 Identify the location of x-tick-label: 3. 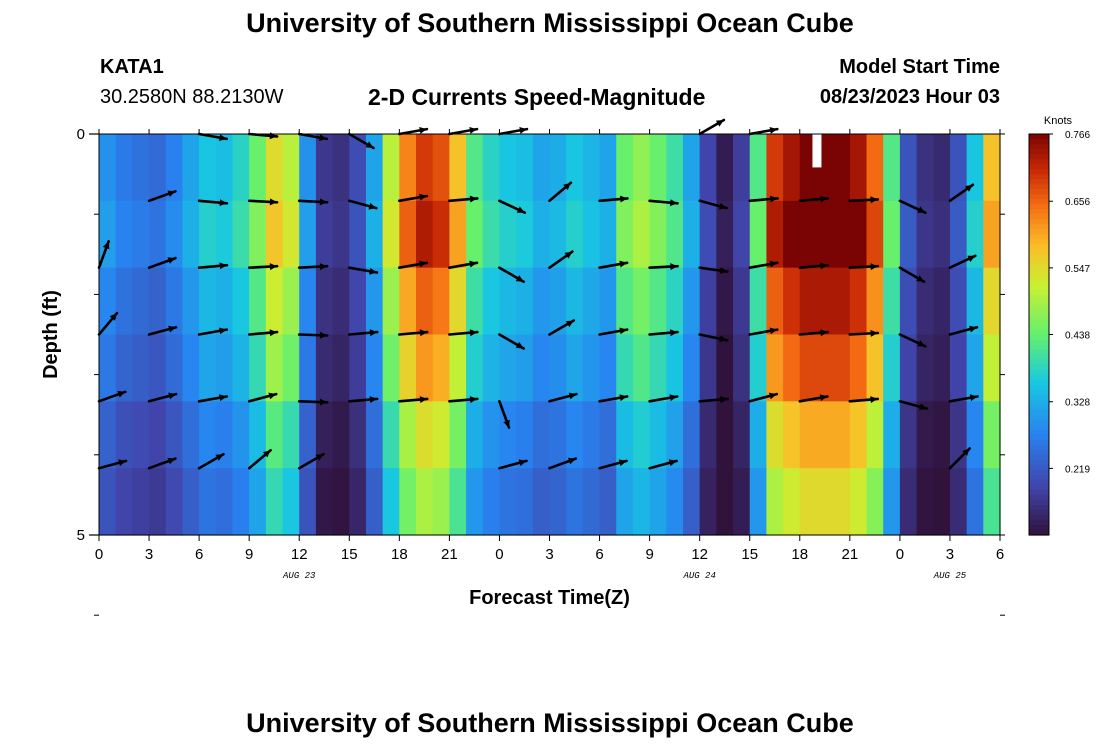
(149, 554).